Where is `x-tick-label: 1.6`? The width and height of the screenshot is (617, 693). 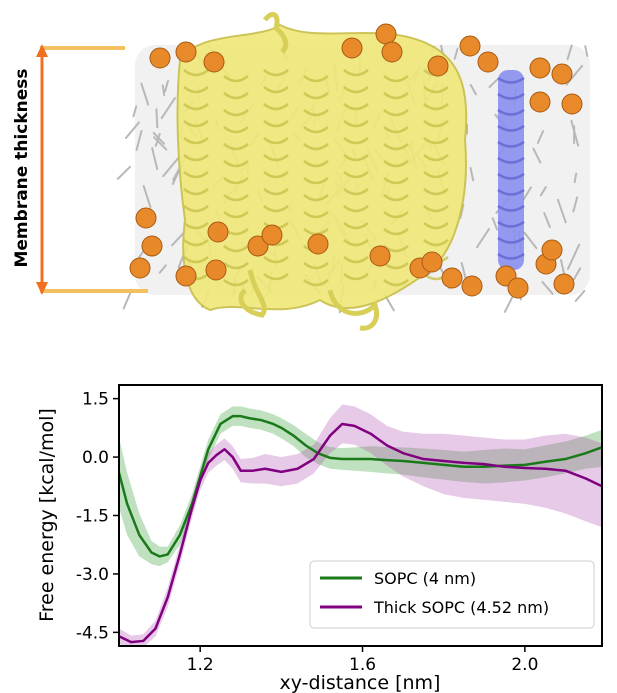 x-tick-label: 1.6 is located at coordinates (362, 665).